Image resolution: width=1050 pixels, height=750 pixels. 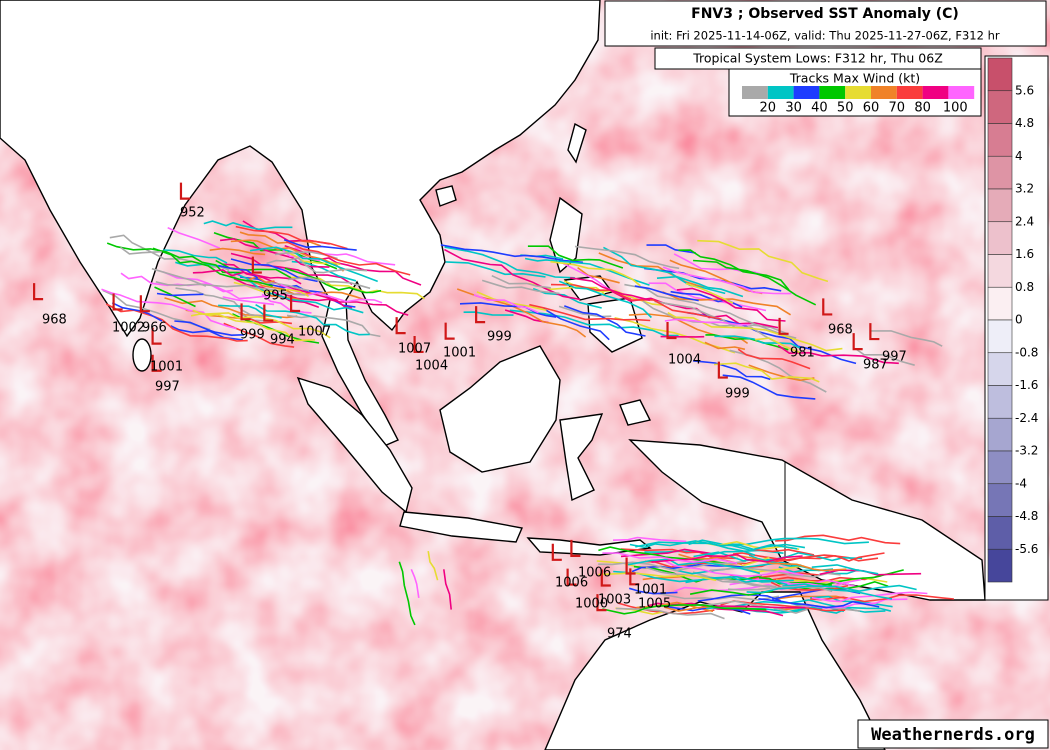 What do you see at coordinates (500, 409) in the screenshot?
I see `borneo` at bounding box center [500, 409].